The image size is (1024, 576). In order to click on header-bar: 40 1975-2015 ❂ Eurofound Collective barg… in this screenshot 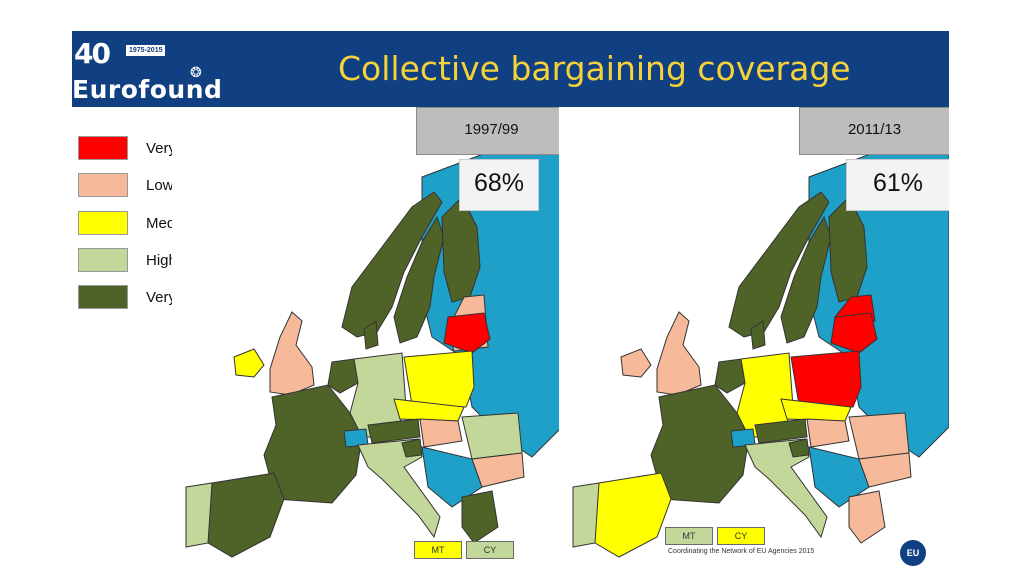, I will do `click(510, 69)`.